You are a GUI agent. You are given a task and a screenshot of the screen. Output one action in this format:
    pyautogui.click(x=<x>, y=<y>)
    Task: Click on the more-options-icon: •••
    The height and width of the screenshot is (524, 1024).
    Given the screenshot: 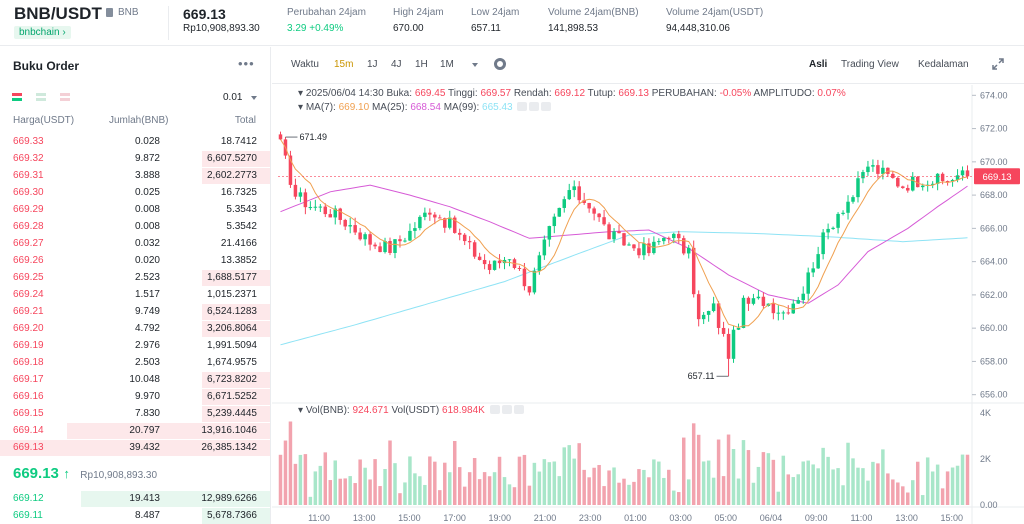 What is the action you would take?
    pyautogui.click(x=246, y=63)
    